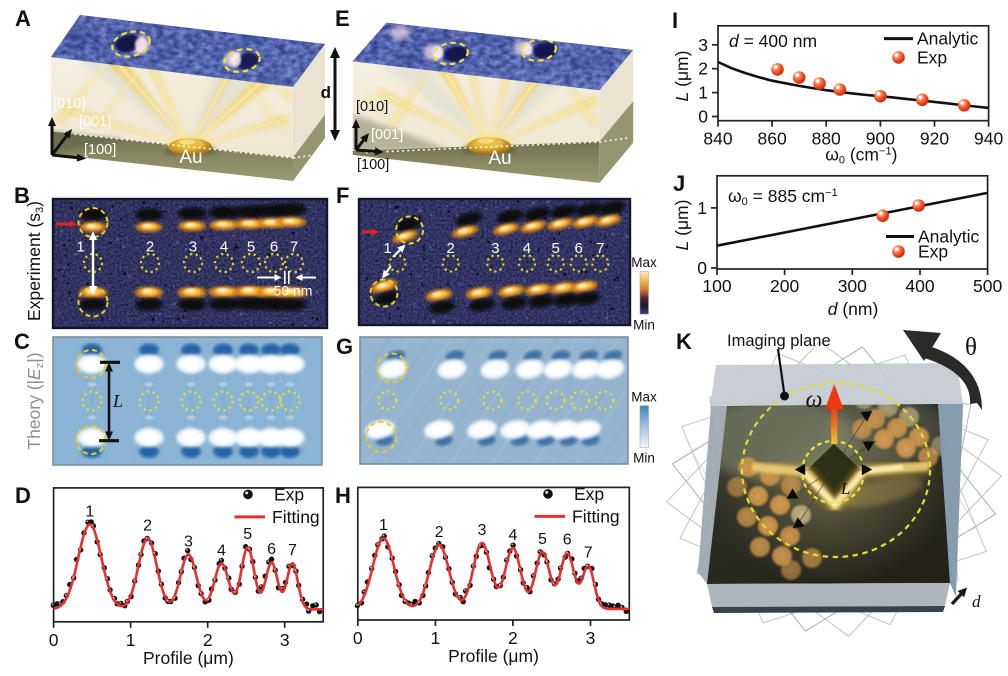 The image size is (1008, 676). I want to click on svg-text: d (nm), so click(853, 309).